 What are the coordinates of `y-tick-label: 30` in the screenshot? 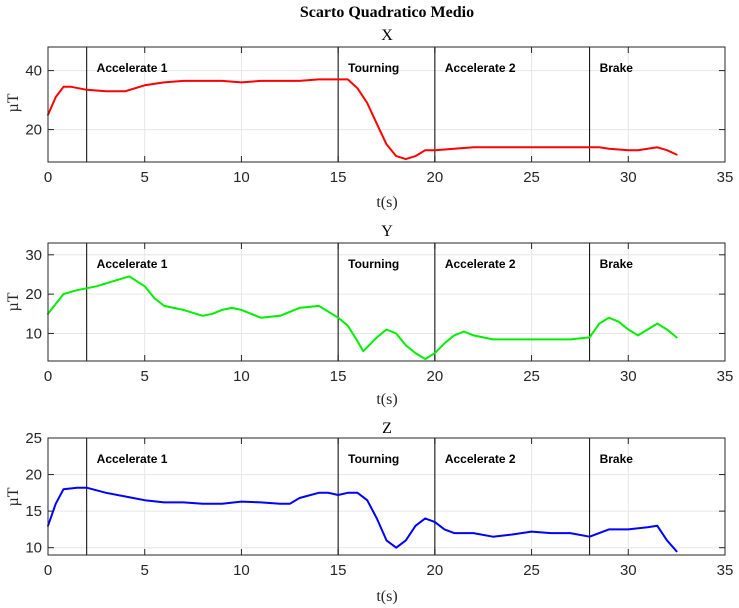 It's located at (33, 255).